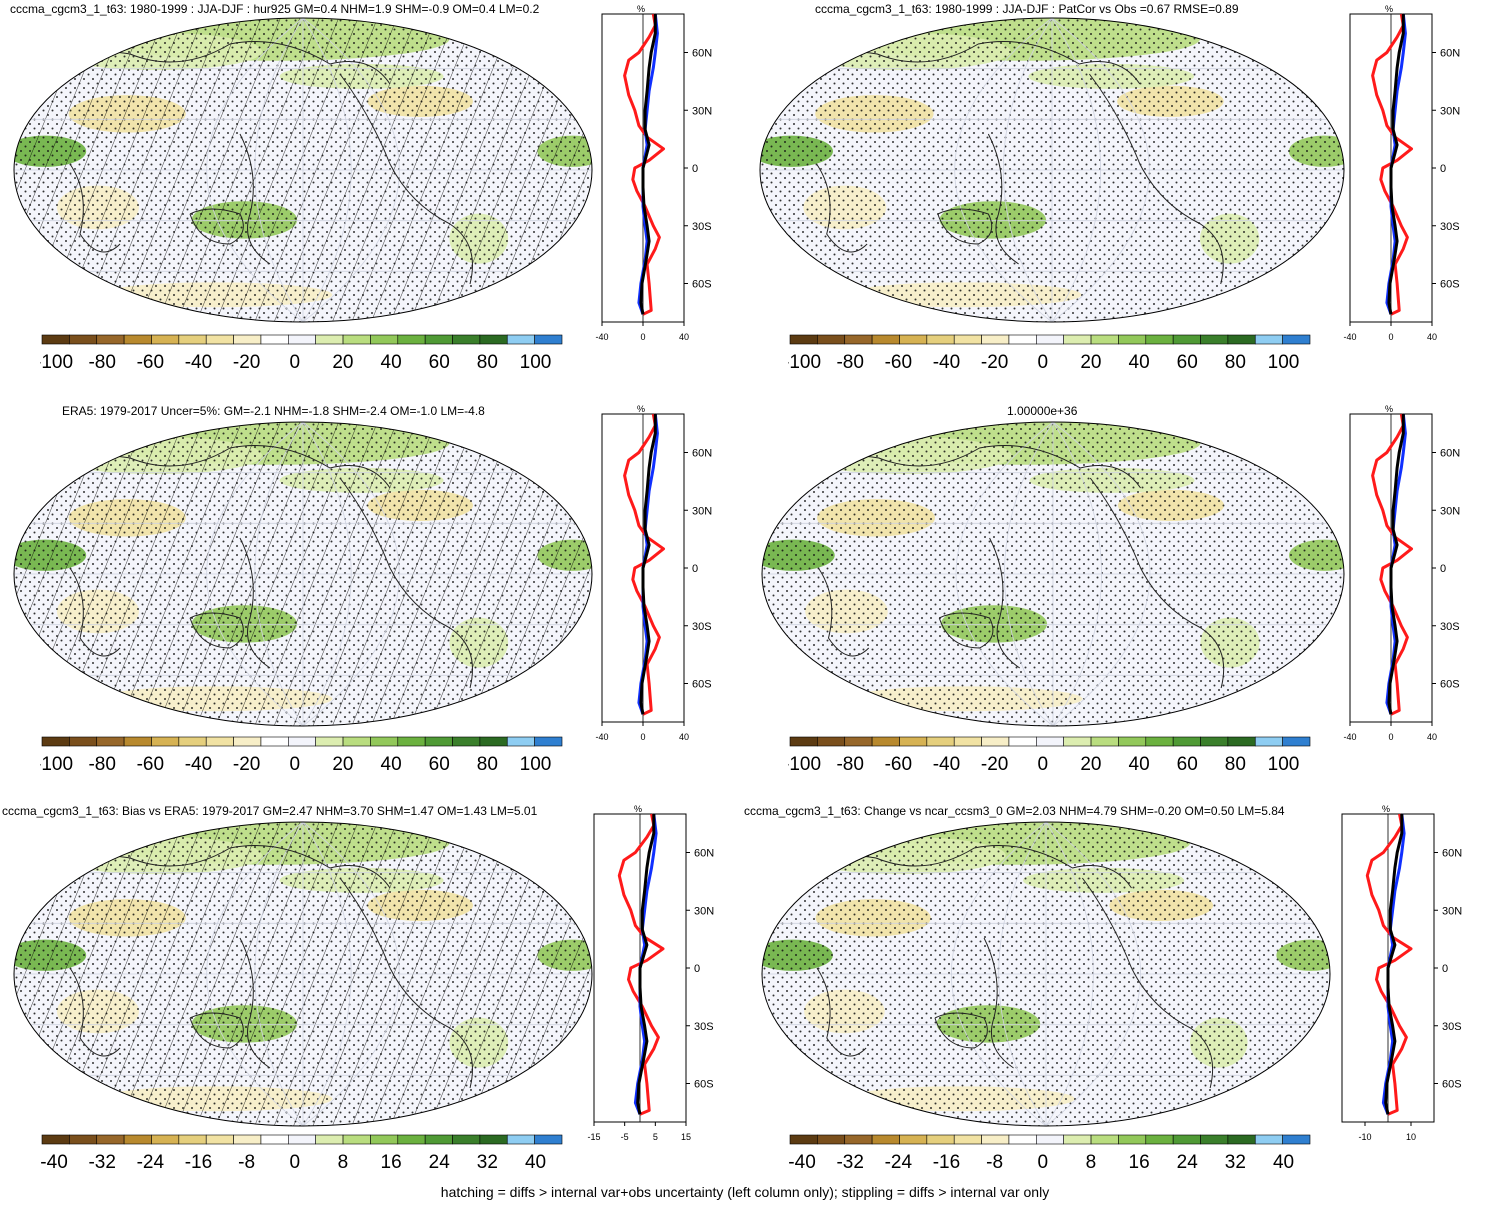  I want to click on panel-4-colorbar: -100 -80 -60 -40 -20 0 20 40 60 80 100, so click(1049, 755).